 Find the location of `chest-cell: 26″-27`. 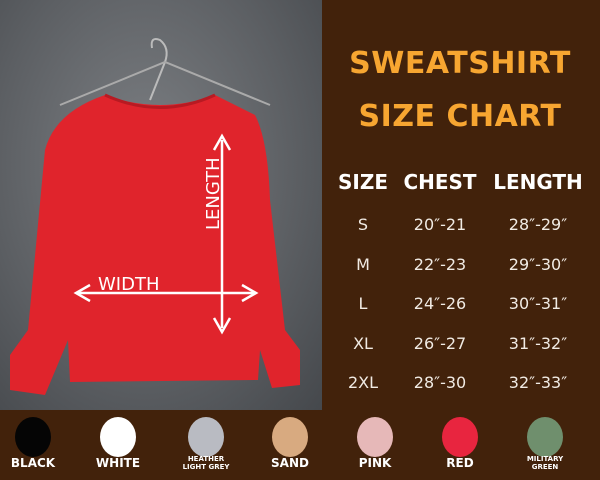

chest-cell: 26″-27 is located at coordinates (440, 343).